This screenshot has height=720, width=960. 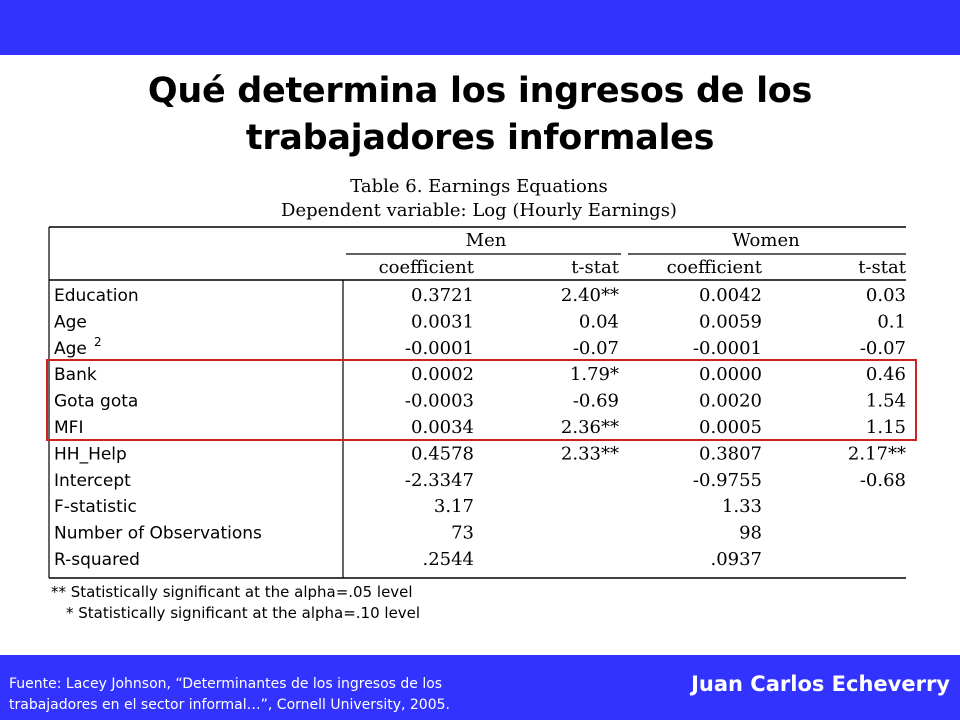 What do you see at coordinates (599, 321) in the screenshot?
I see `cell-men-t-stat: 0.04` at bounding box center [599, 321].